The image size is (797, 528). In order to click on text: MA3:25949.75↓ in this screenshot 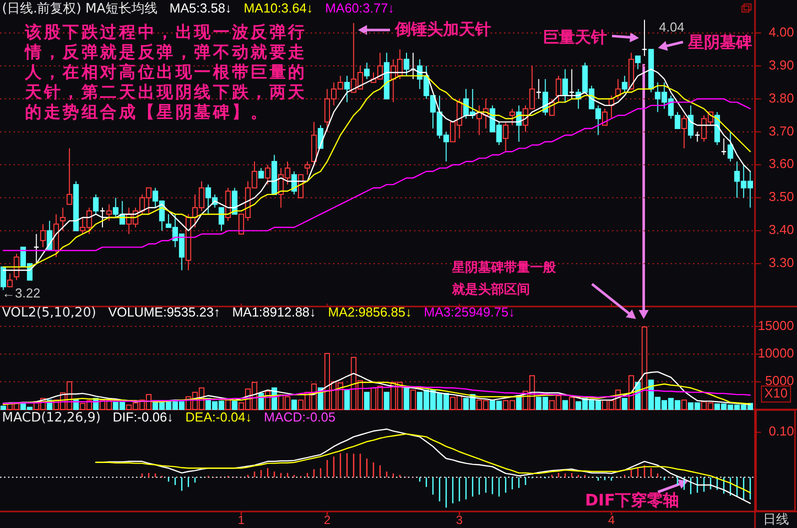, I will do `click(469, 312)`.